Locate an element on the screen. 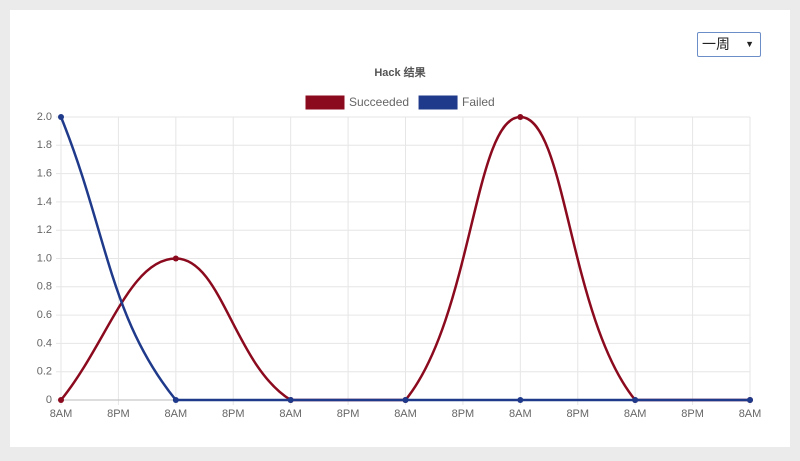 The width and height of the screenshot is (800, 461). y-tick-label: 0.6 is located at coordinates (44, 315).